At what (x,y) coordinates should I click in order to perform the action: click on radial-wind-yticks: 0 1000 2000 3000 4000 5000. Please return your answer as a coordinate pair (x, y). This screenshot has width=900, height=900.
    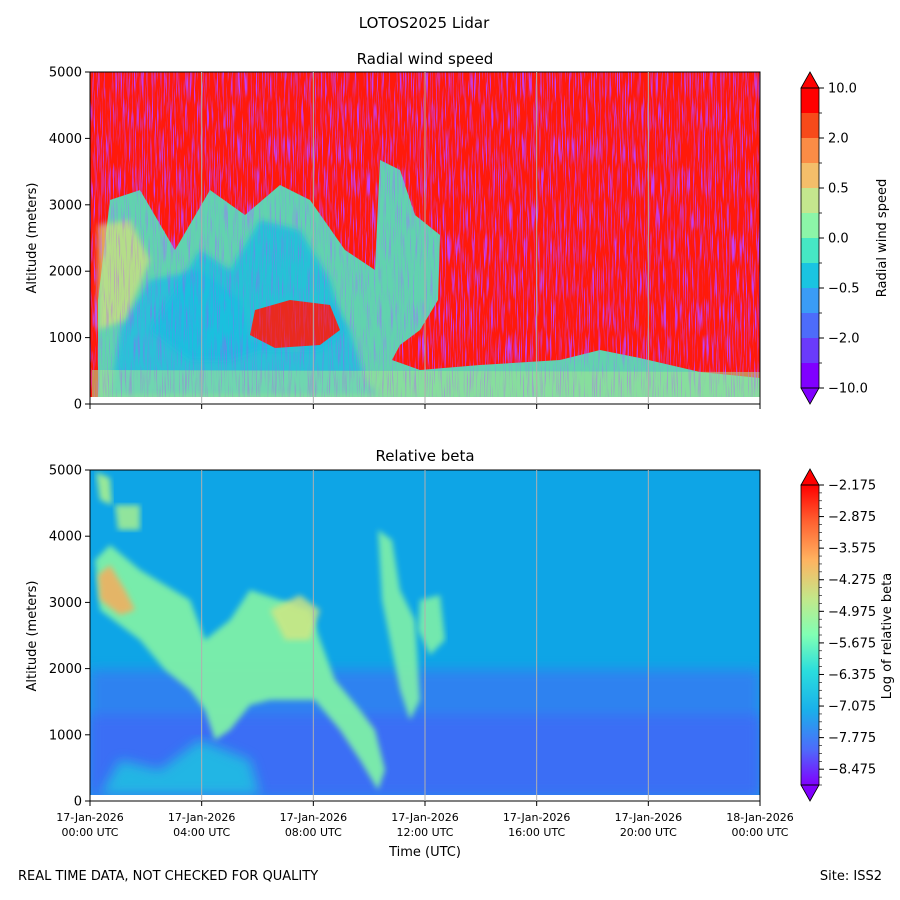
    Looking at the image, I should click on (69, 239).